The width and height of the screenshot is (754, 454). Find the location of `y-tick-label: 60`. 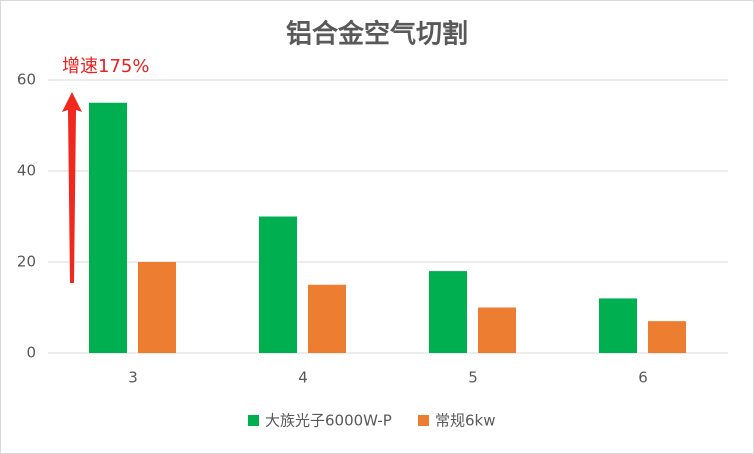

y-tick-label: 60 is located at coordinates (26, 80).